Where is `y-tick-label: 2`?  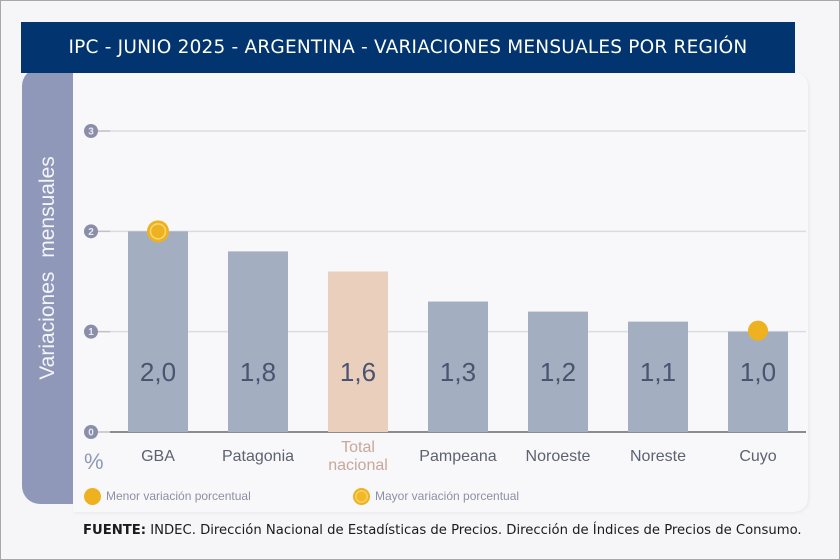 y-tick-label: 2 is located at coordinates (91, 232).